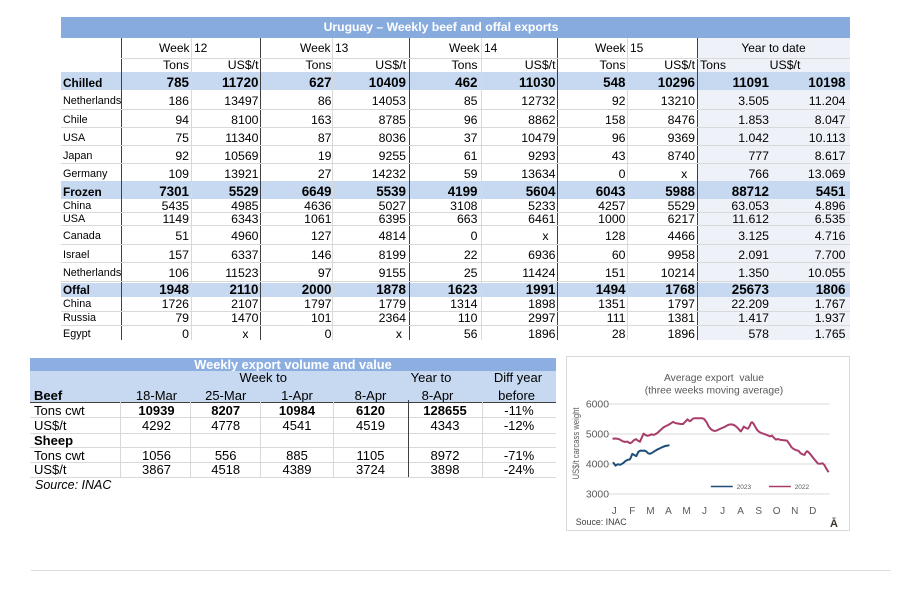 The height and width of the screenshot is (589, 903). What do you see at coordinates (597, 495) in the screenshot?
I see `svg-text: 3000` at bounding box center [597, 495].